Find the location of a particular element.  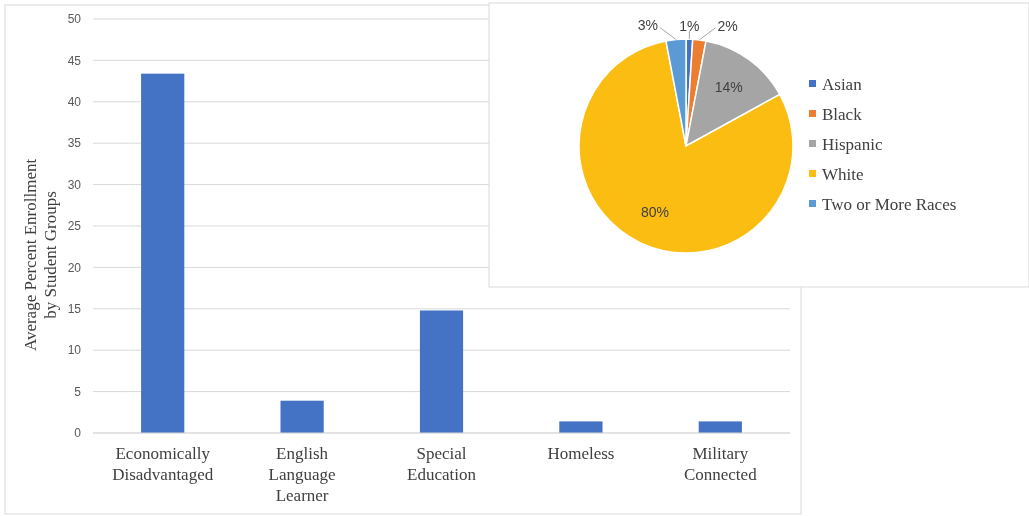

data-label: 1% is located at coordinates (689, 26).